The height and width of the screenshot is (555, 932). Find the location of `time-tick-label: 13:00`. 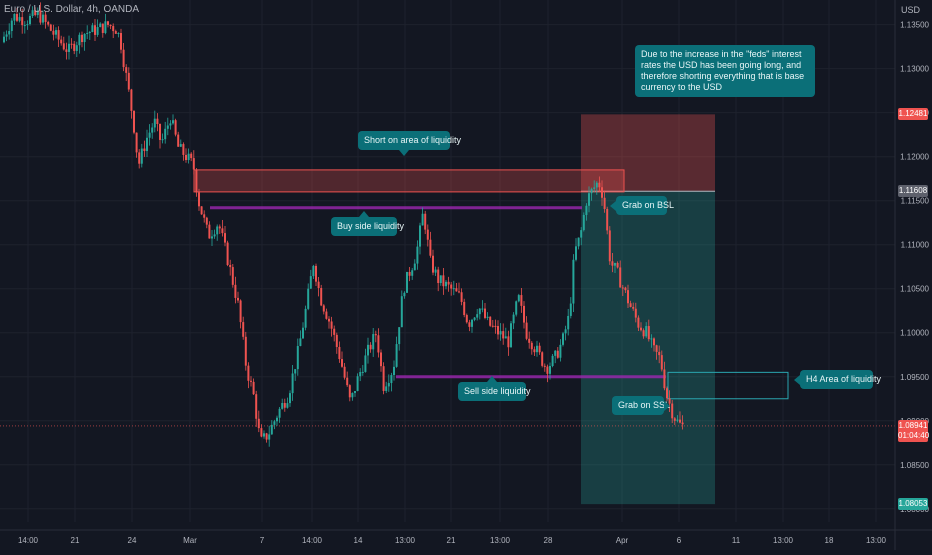

time-tick-label: 13:00 is located at coordinates (783, 540).